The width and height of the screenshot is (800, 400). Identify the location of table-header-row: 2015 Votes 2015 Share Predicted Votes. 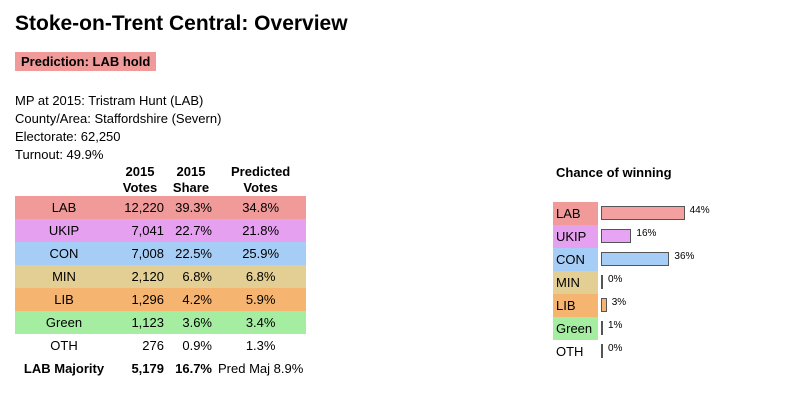
(160, 180).